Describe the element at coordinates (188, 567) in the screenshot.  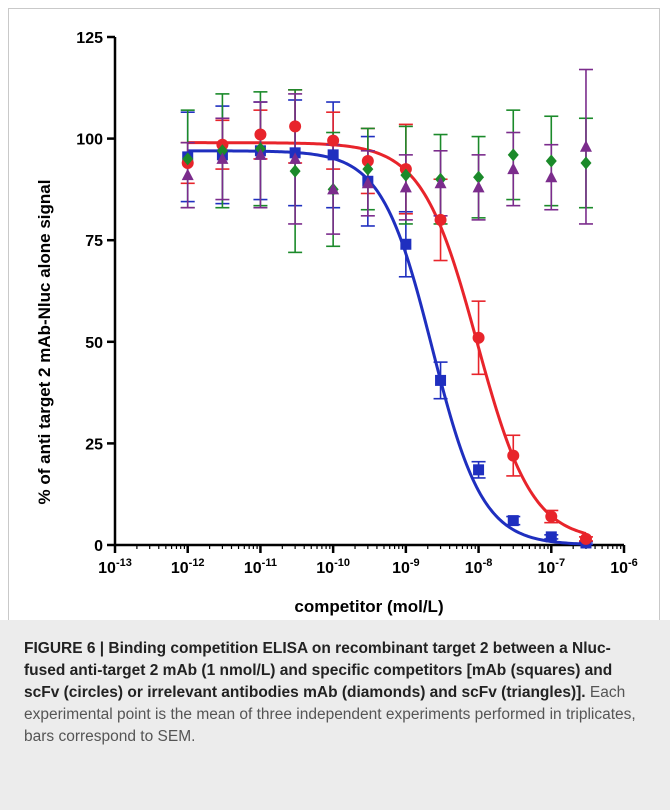
I see `x-tick-label: 10⁻¹²` at that location.